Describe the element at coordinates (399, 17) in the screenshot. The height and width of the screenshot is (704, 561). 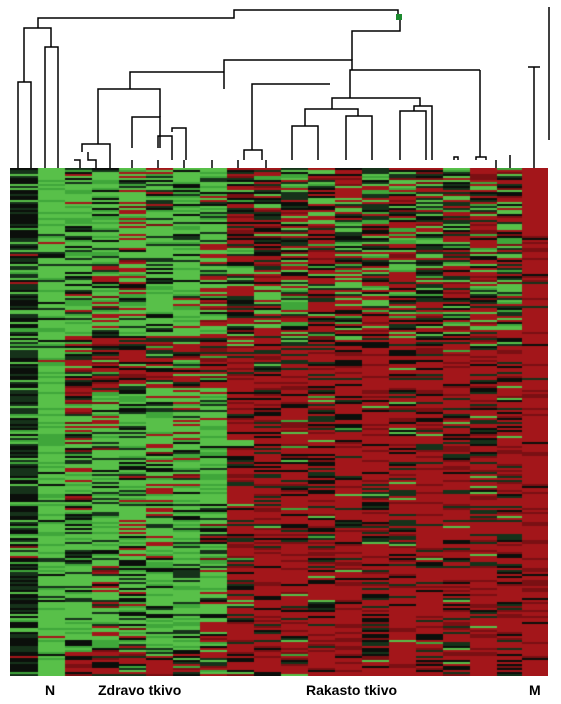
I see `root-node-marker` at that location.